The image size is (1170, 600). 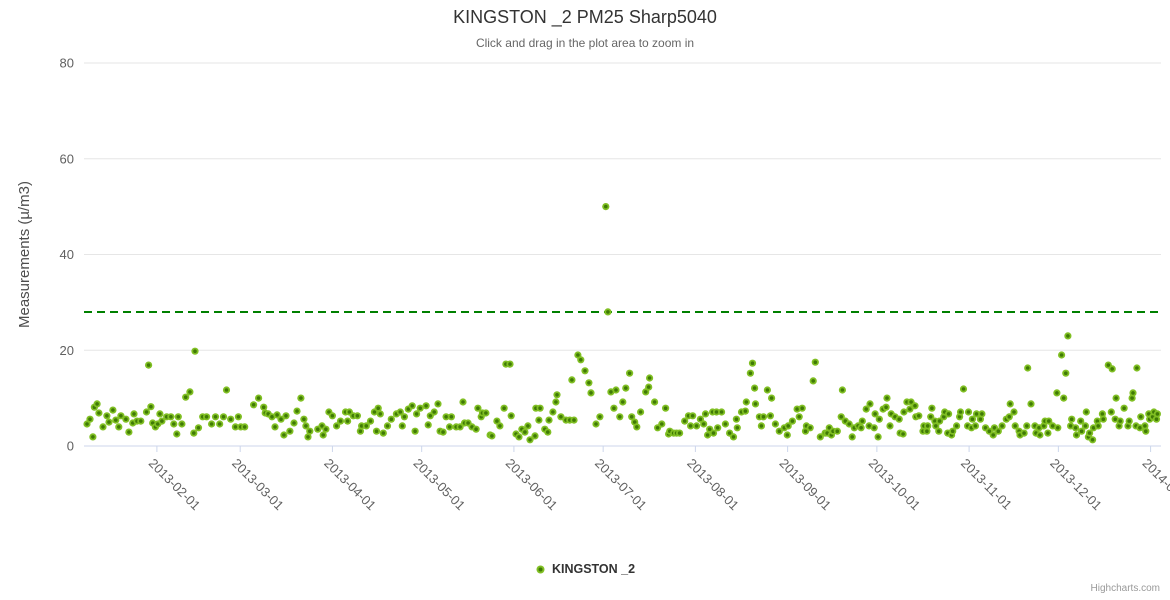 I want to click on x-tick-label: 2013-11-01, so click(x=986, y=484).